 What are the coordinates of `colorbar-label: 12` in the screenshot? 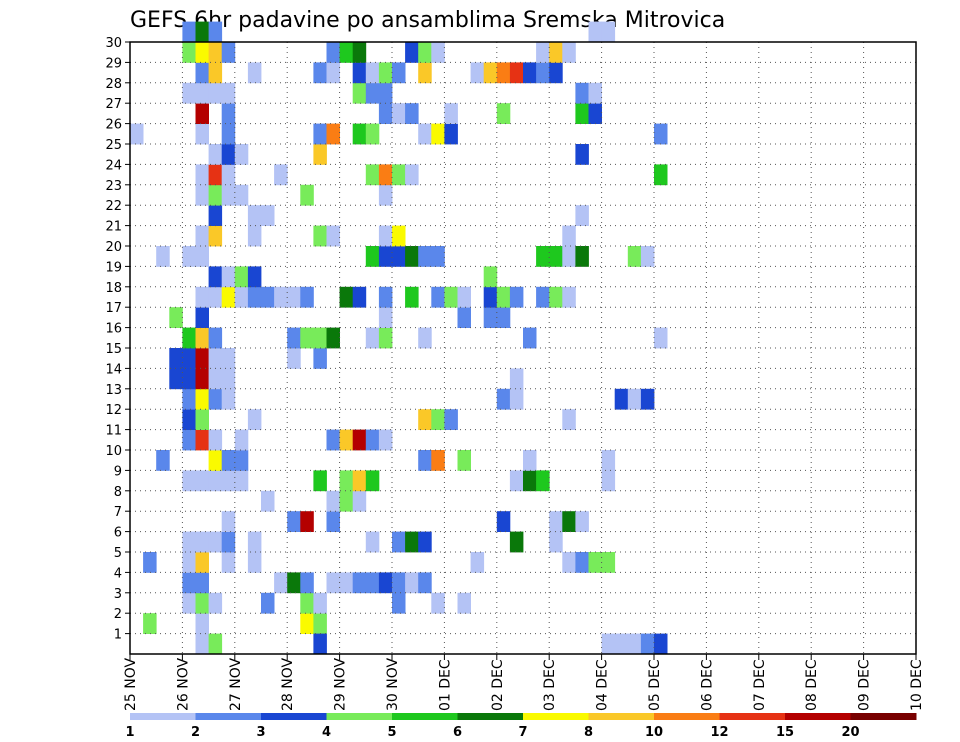 It's located at (719, 732).